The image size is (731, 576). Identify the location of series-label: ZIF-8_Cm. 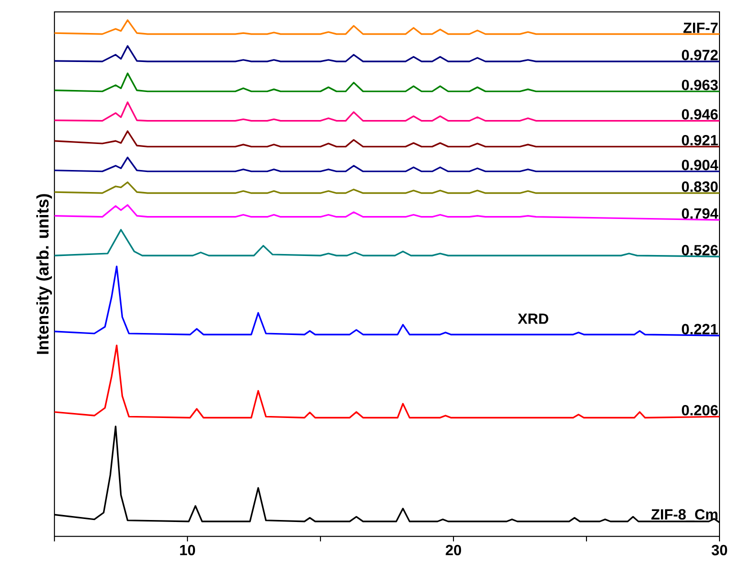
(684, 515).